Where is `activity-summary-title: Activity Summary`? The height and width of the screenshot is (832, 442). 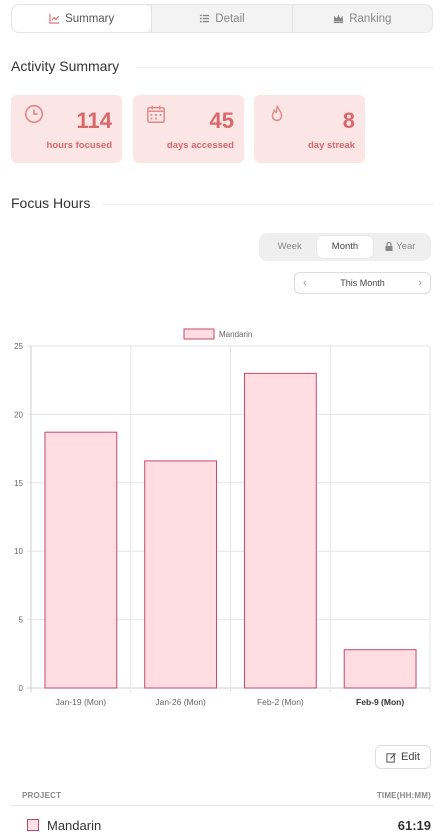
activity-summary-title: Activity Summary is located at coordinates (65, 66).